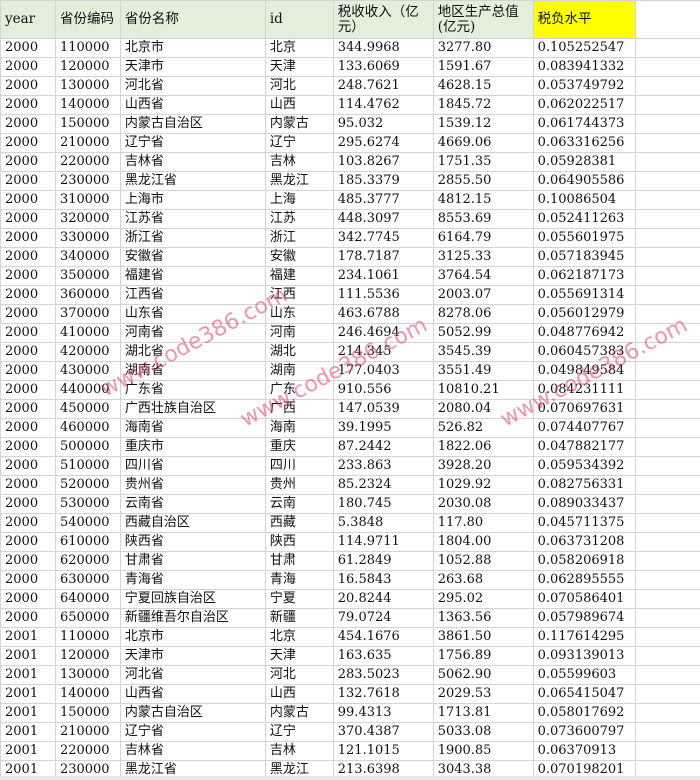 The height and width of the screenshot is (780, 700). I want to click on cell-province-name: 广东省, so click(192, 390).